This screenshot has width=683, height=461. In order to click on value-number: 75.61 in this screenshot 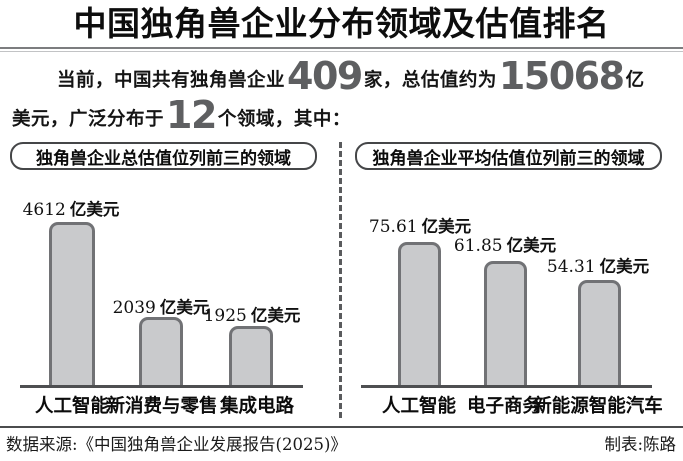, I will do `click(393, 227)`.